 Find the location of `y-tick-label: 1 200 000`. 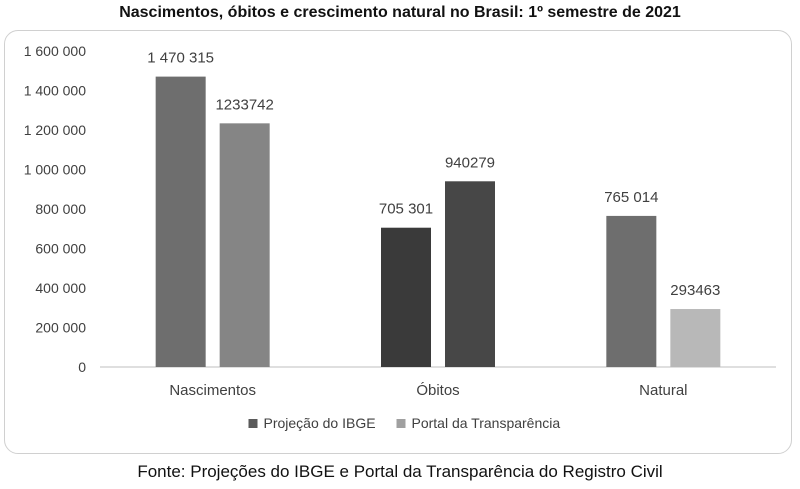

y-tick-label: 1 200 000 is located at coordinates (55, 130).